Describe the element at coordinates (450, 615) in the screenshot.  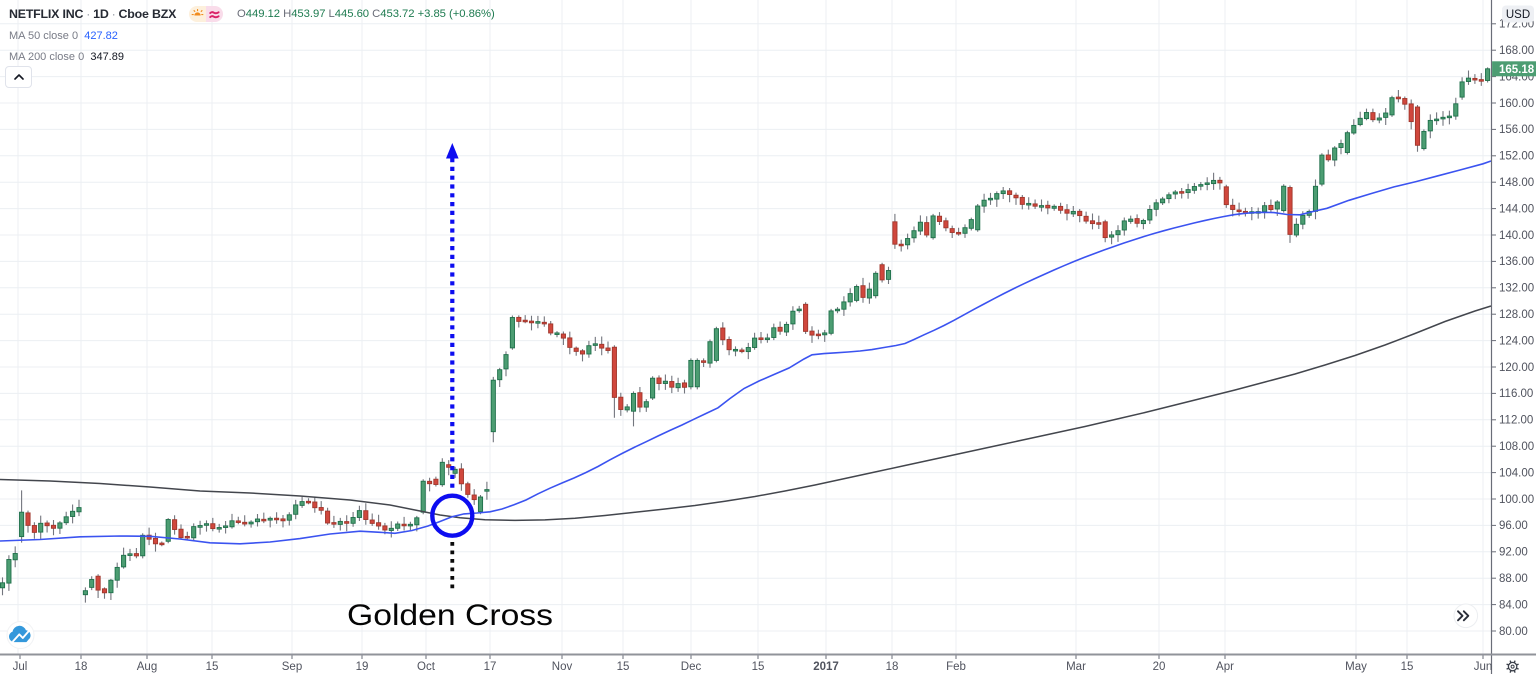
I see `svg-text: Golden Cross` at that location.